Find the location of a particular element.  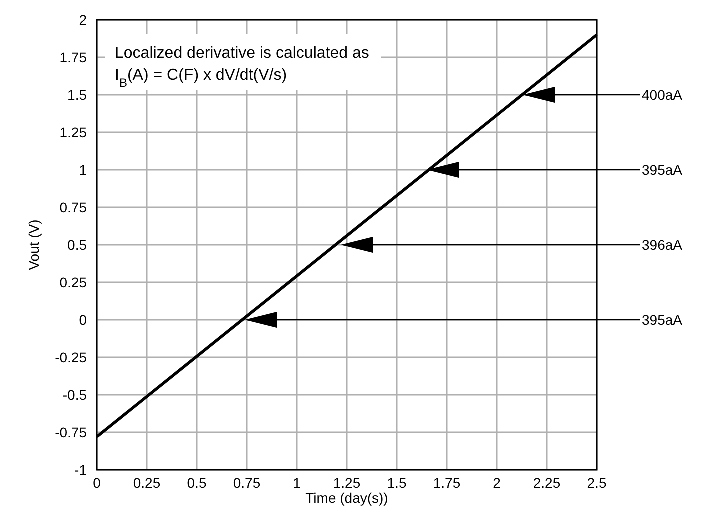

x-tick-label: 1.75 is located at coordinates (447, 483).